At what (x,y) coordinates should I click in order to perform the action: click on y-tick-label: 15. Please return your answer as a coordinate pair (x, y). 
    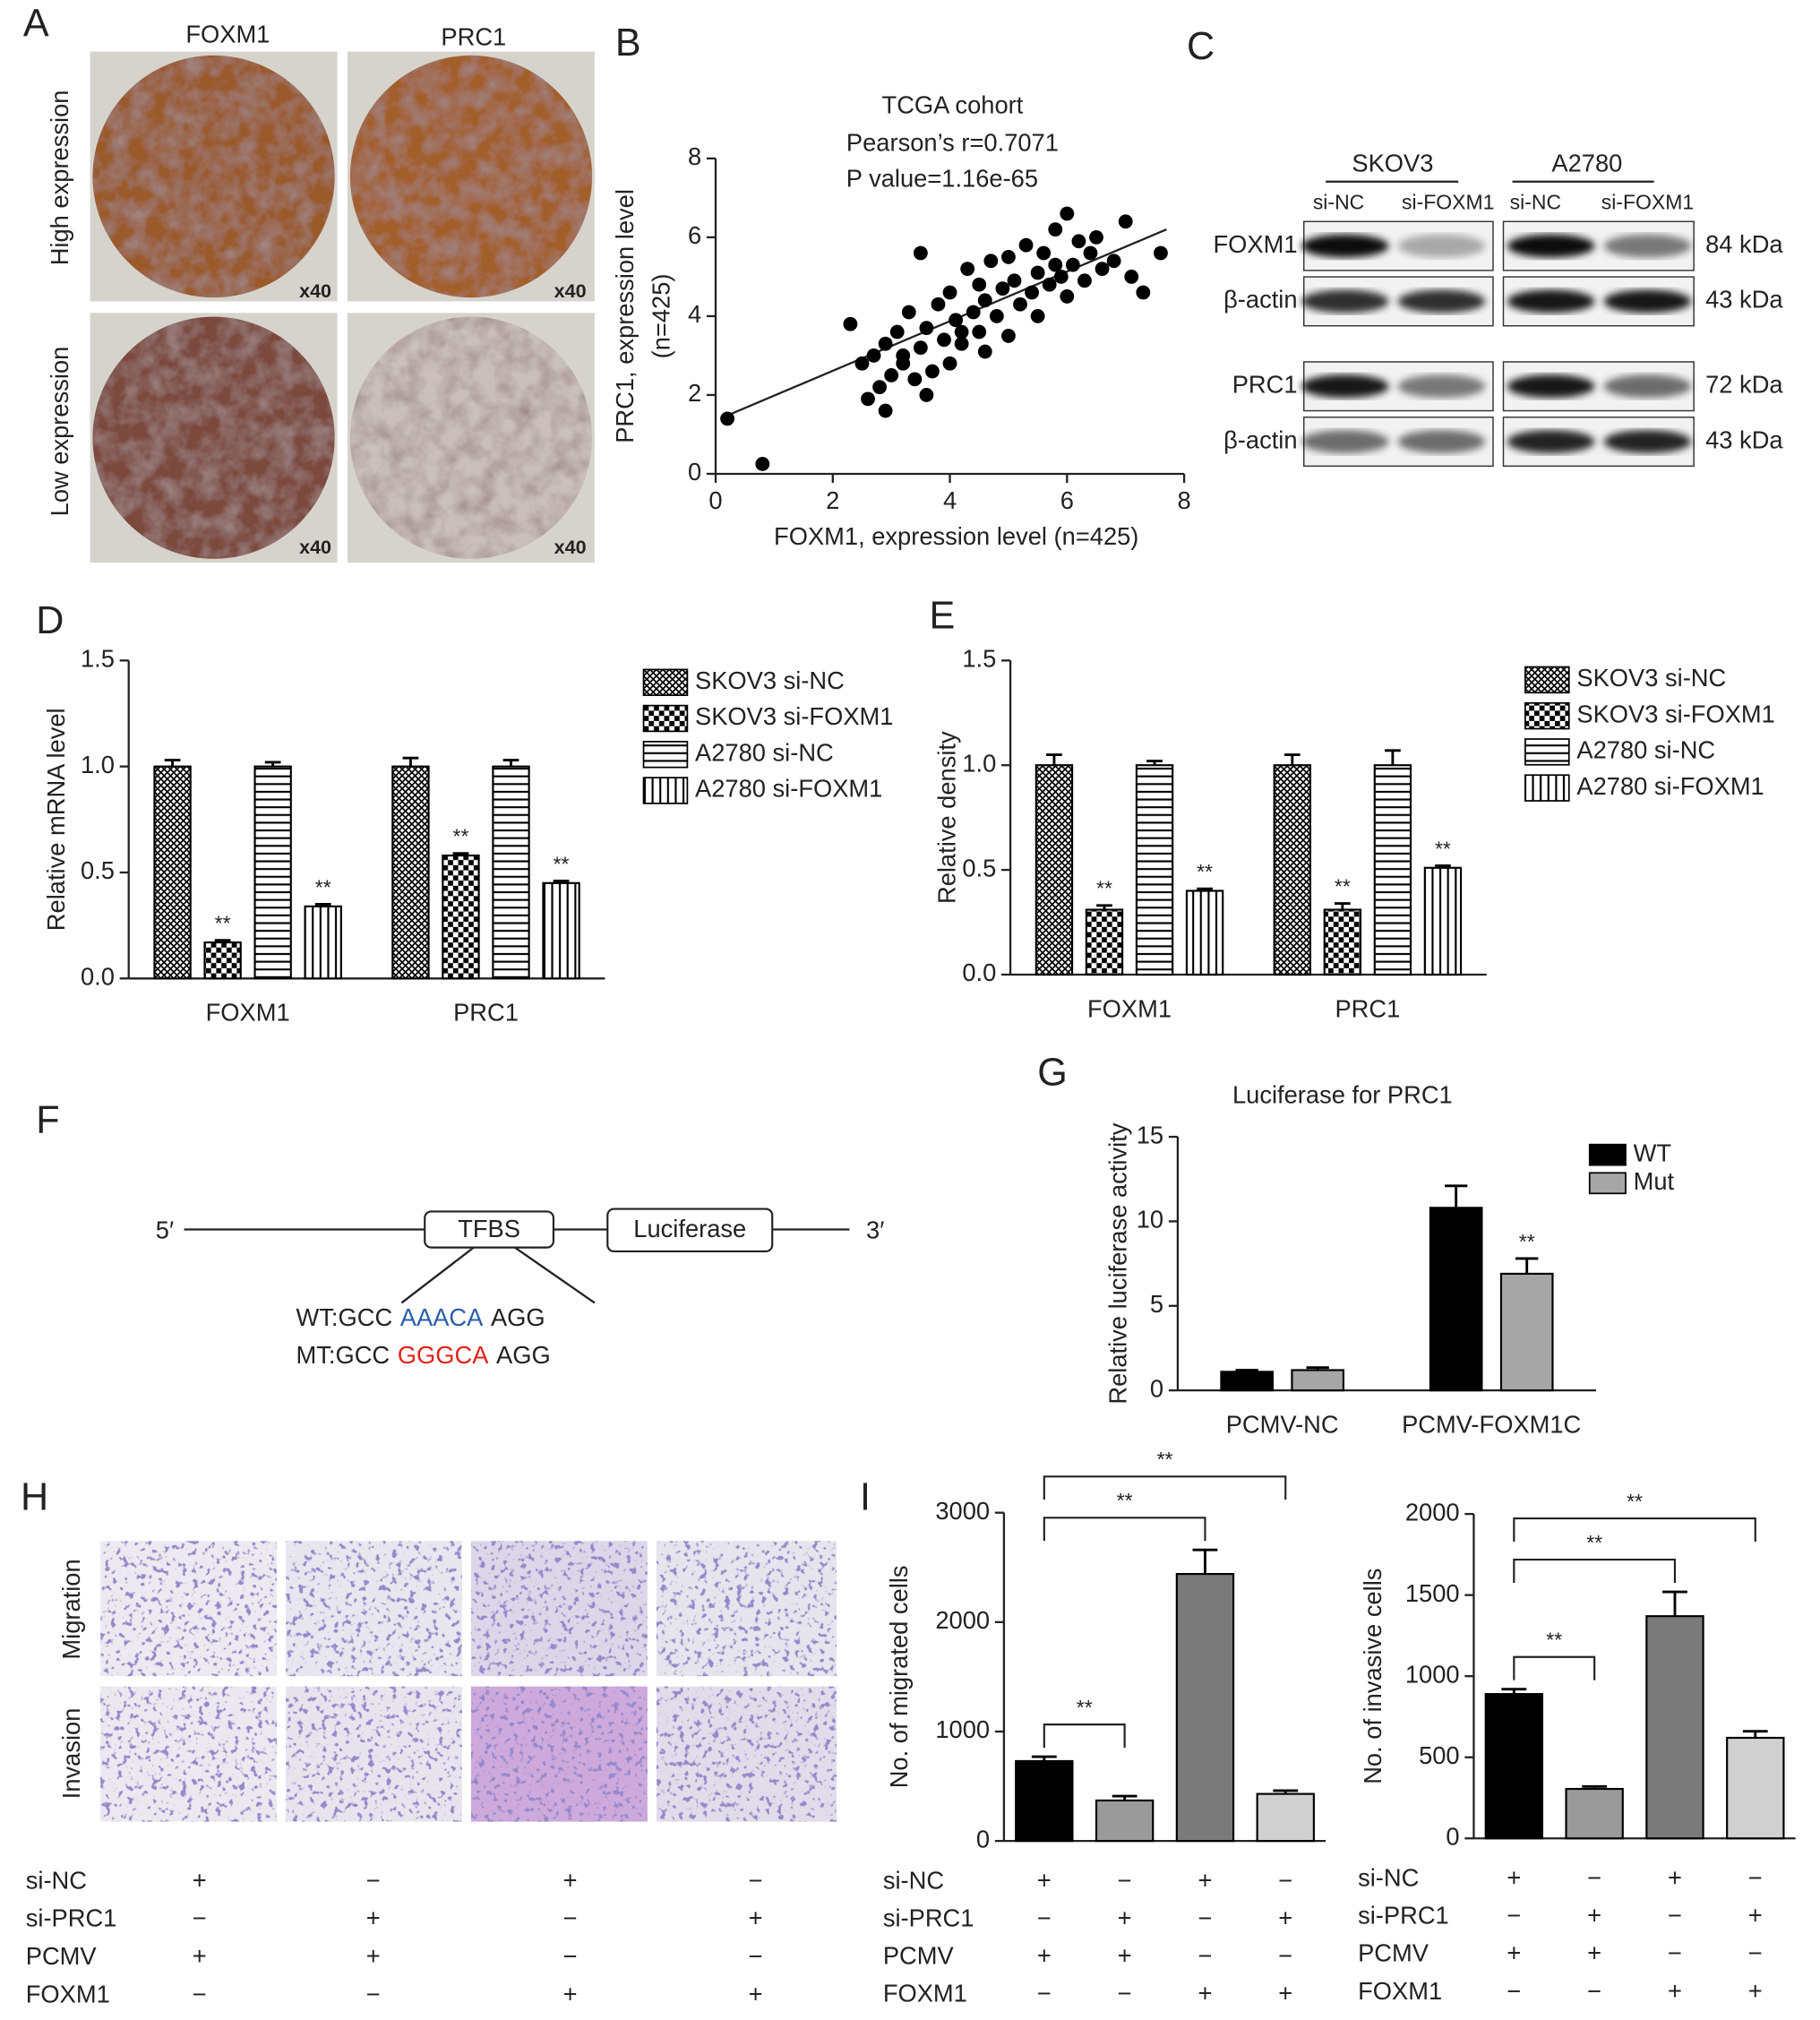
    Looking at the image, I should click on (1150, 1134).